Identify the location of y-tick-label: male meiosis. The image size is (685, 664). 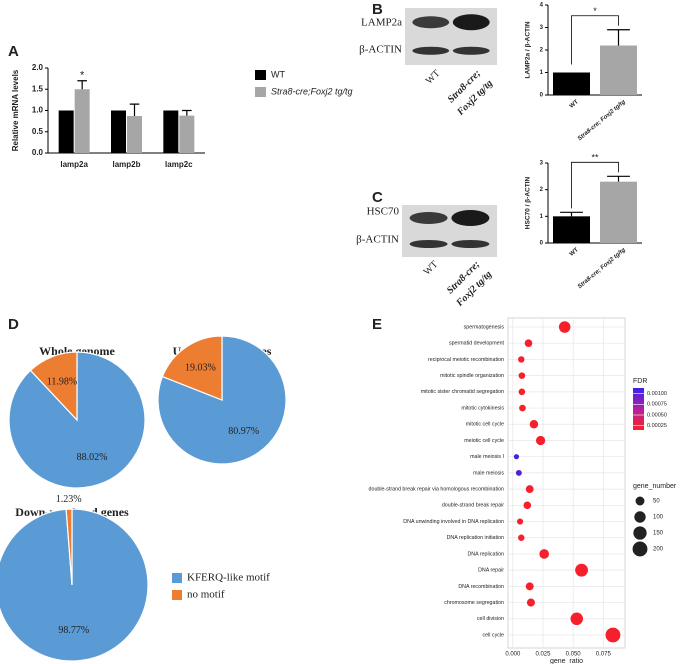
(488, 473).